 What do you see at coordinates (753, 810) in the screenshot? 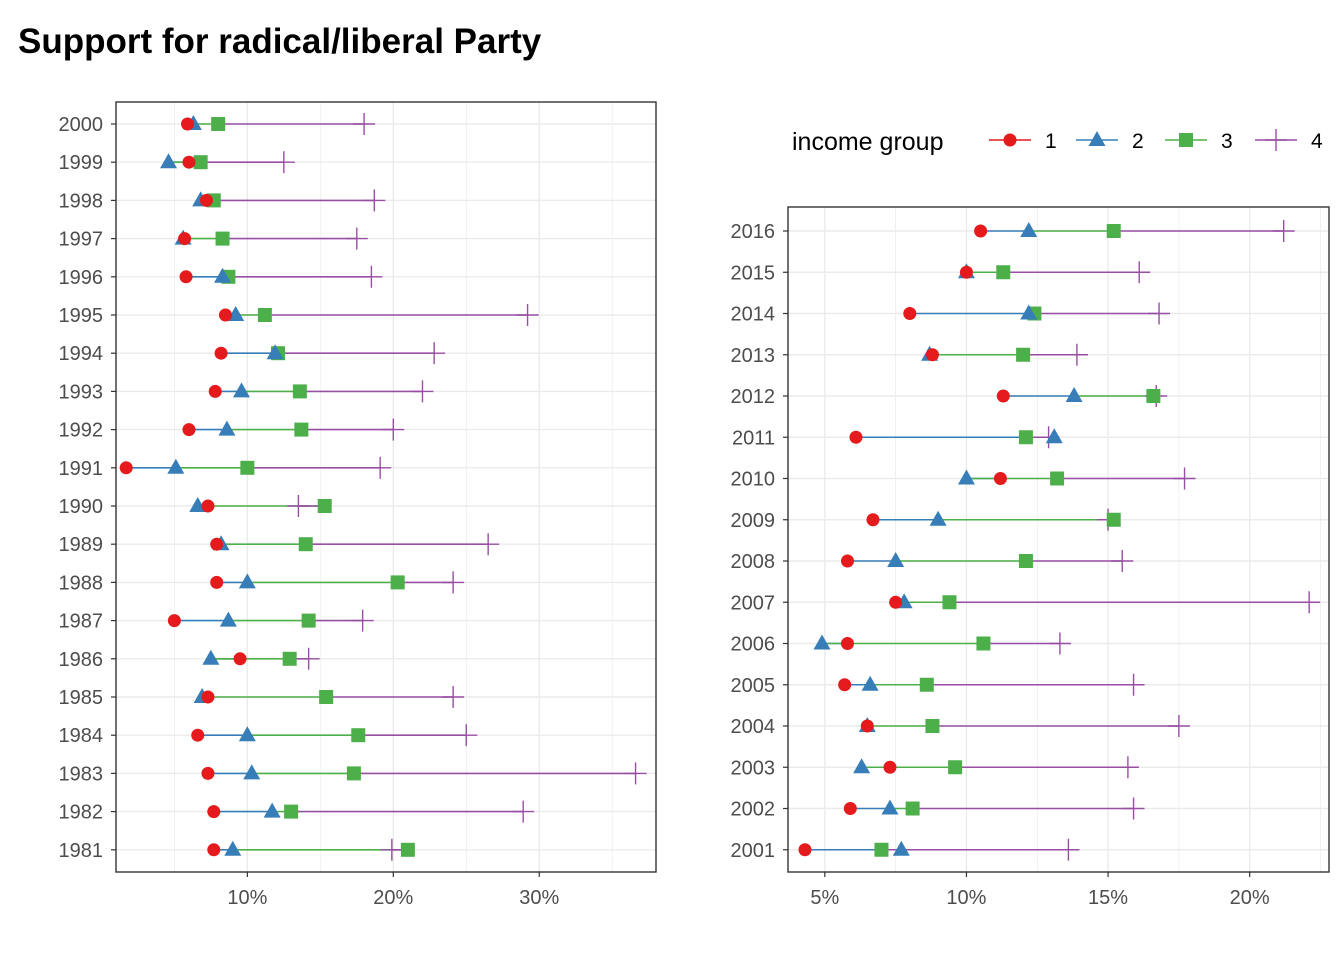
I see `y-tick-label: 2002` at bounding box center [753, 810].